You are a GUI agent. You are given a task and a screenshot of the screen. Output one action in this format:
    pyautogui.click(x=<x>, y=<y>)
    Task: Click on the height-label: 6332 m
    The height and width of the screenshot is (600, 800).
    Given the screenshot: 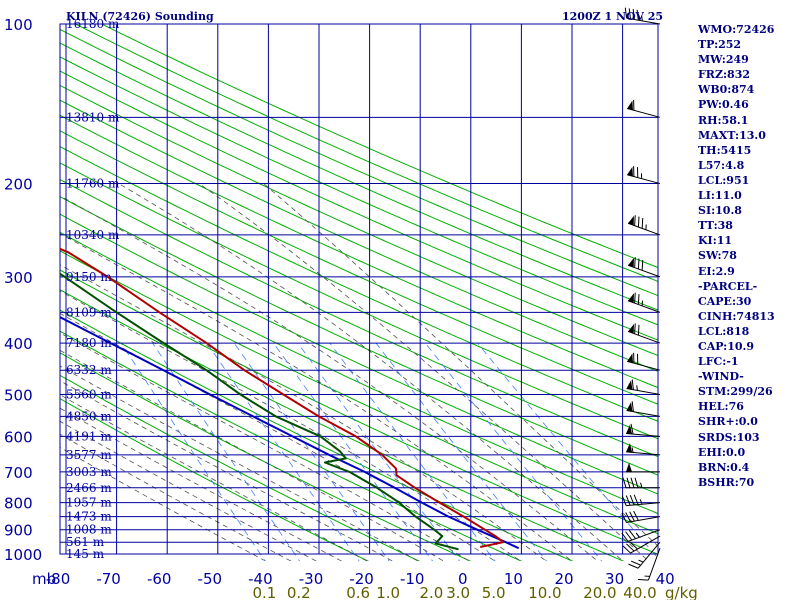 What is the action you would take?
    pyautogui.click(x=89, y=370)
    